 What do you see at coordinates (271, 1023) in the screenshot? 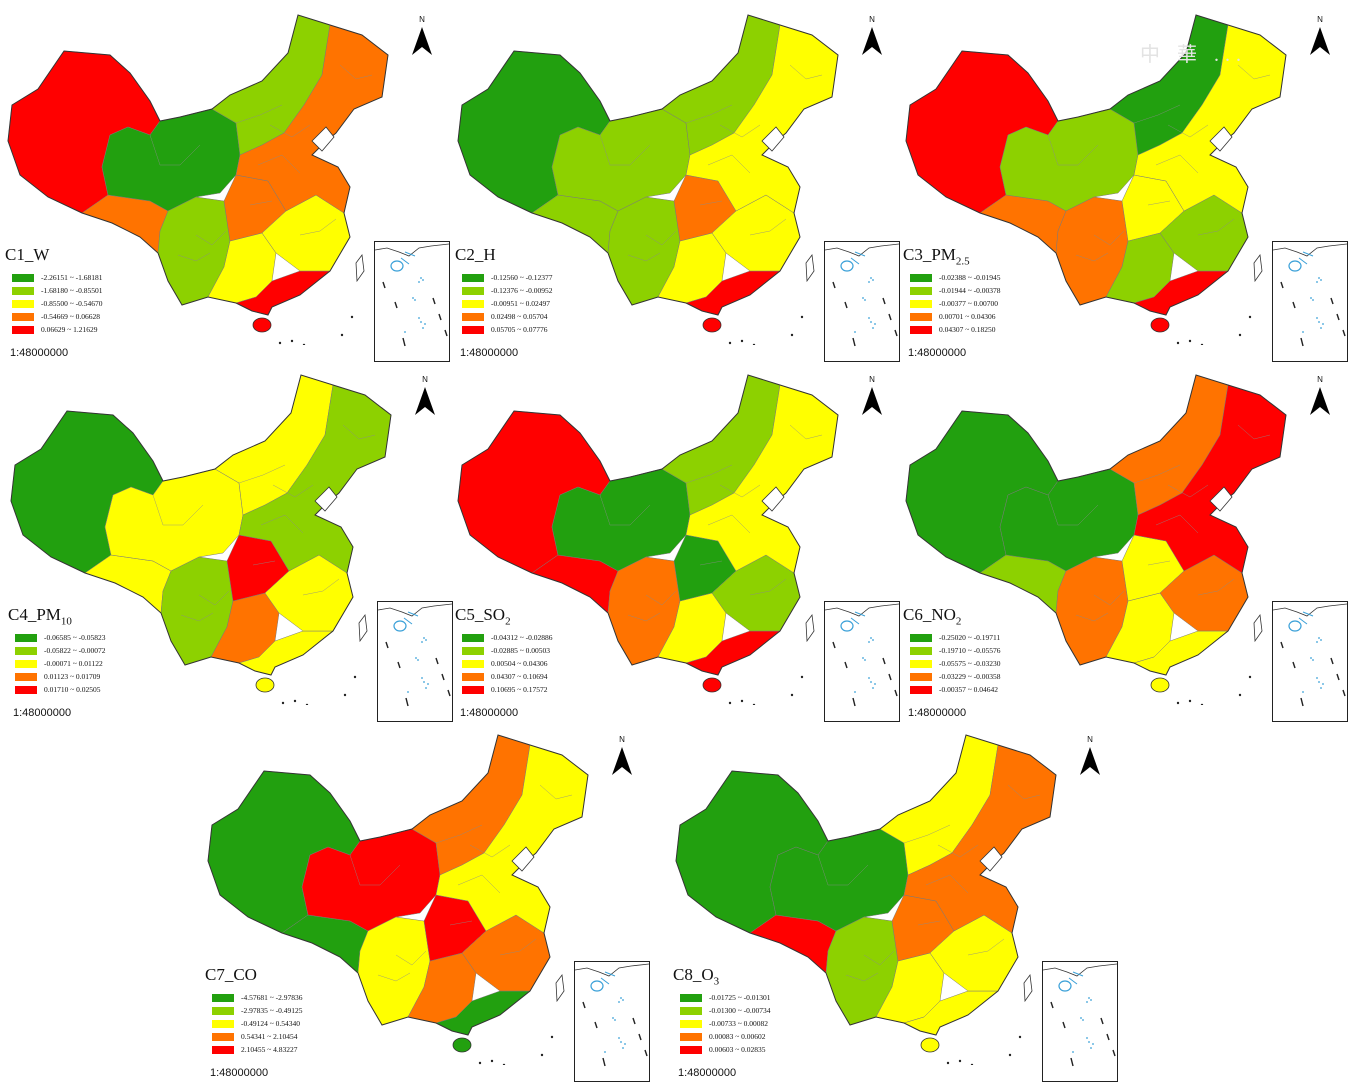
I see `legend-label: -0.49124 ~ 0.54340` at bounding box center [271, 1023].